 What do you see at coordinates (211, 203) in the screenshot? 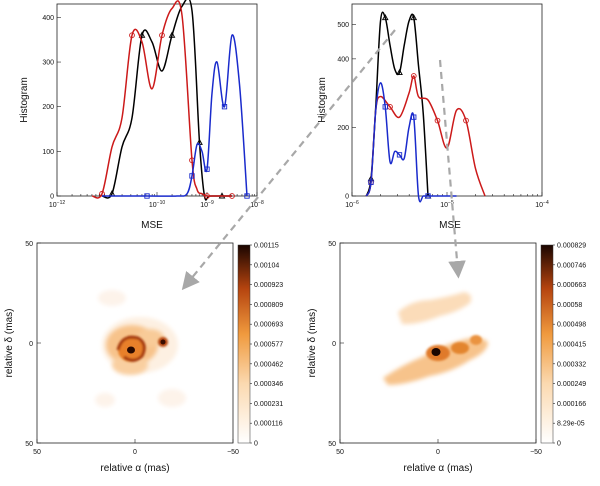
I see `x-tick-exponent: −9` at bounding box center [211, 203].